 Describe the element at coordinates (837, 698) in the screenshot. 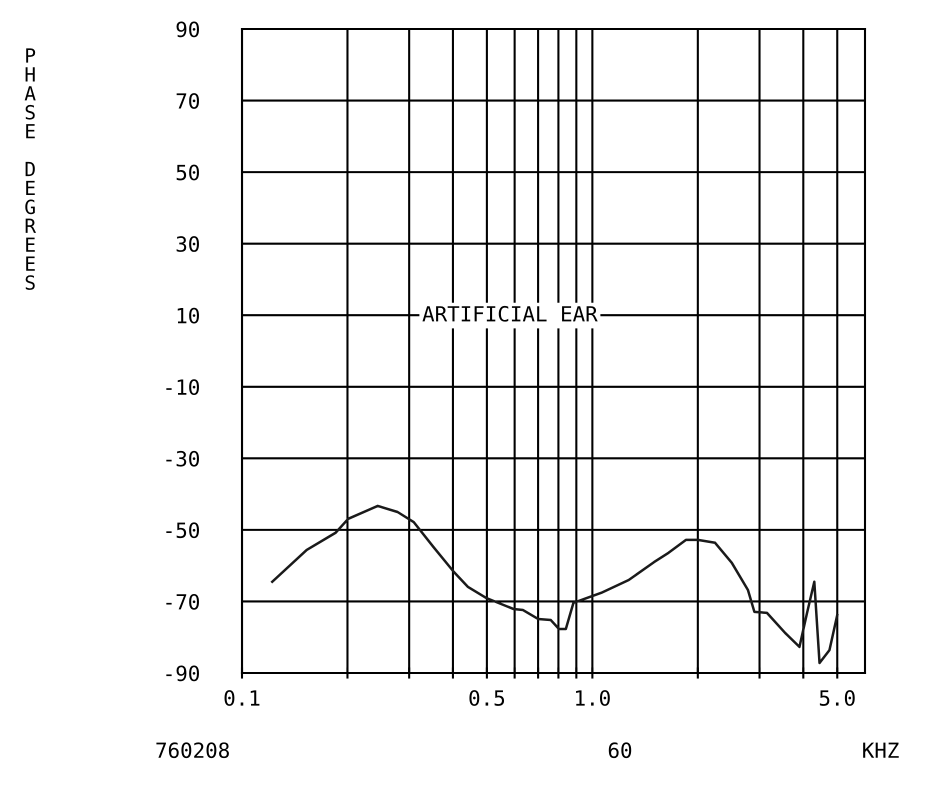

I see `x-tick-label: 5.0` at that location.